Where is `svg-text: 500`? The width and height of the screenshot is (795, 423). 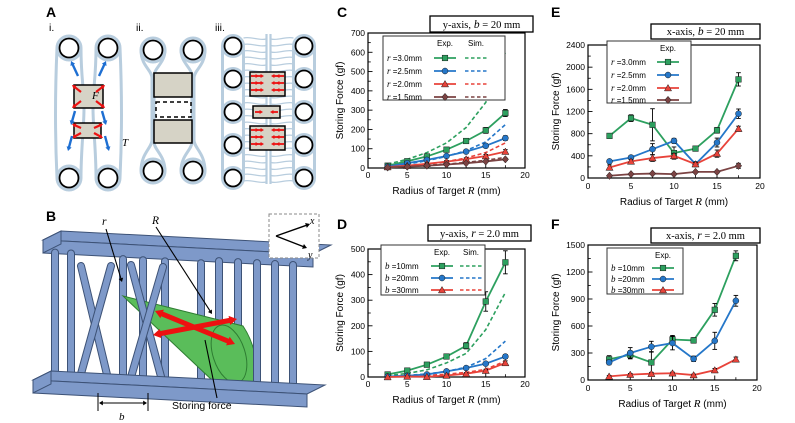
svg-text: 500 is located at coordinates (358, 72).